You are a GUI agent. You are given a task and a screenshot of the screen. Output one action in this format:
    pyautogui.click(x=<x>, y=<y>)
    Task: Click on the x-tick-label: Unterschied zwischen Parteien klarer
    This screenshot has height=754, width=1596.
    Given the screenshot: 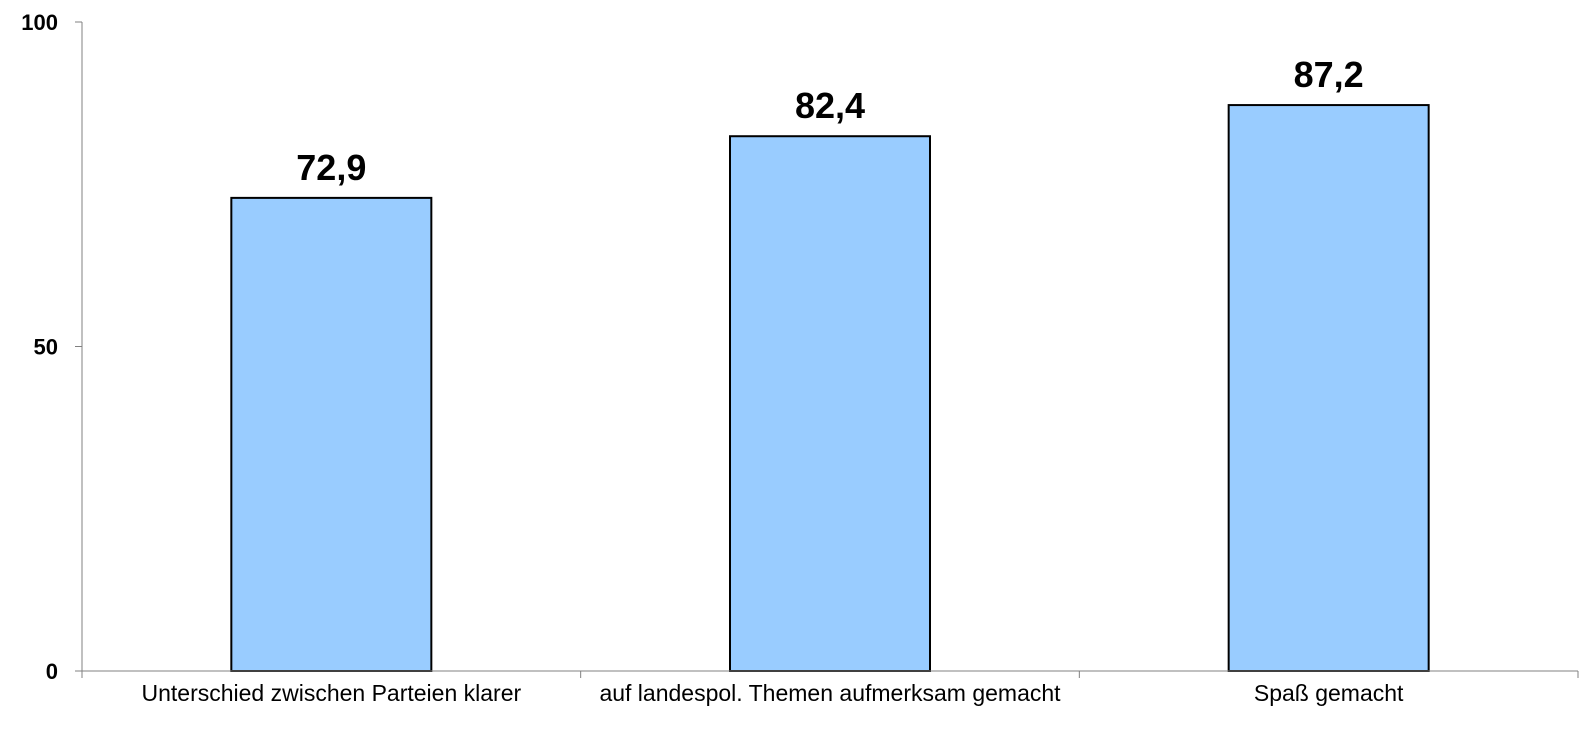 What is the action you would take?
    pyautogui.click(x=331, y=693)
    